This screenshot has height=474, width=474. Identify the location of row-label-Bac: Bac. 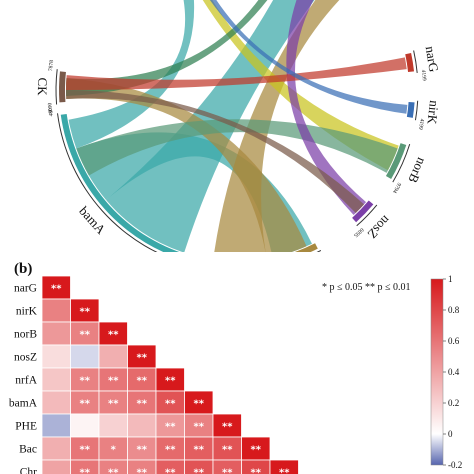
(28, 450).